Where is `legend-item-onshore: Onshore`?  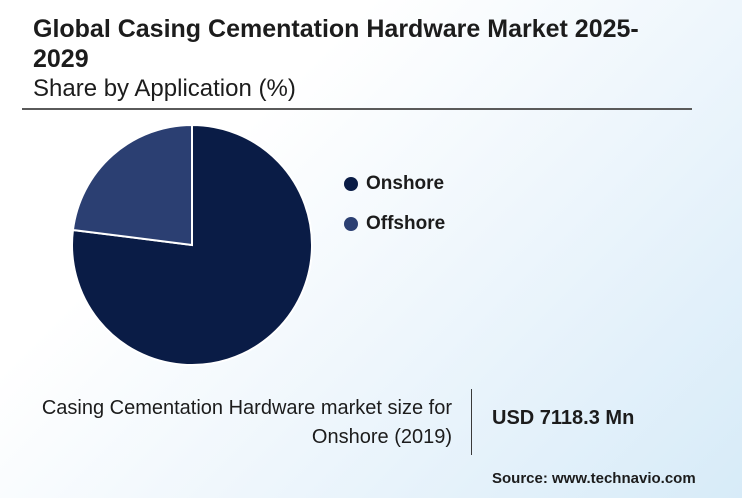 legend-item-onshore: Onshore is located at coordinates (394, 184).